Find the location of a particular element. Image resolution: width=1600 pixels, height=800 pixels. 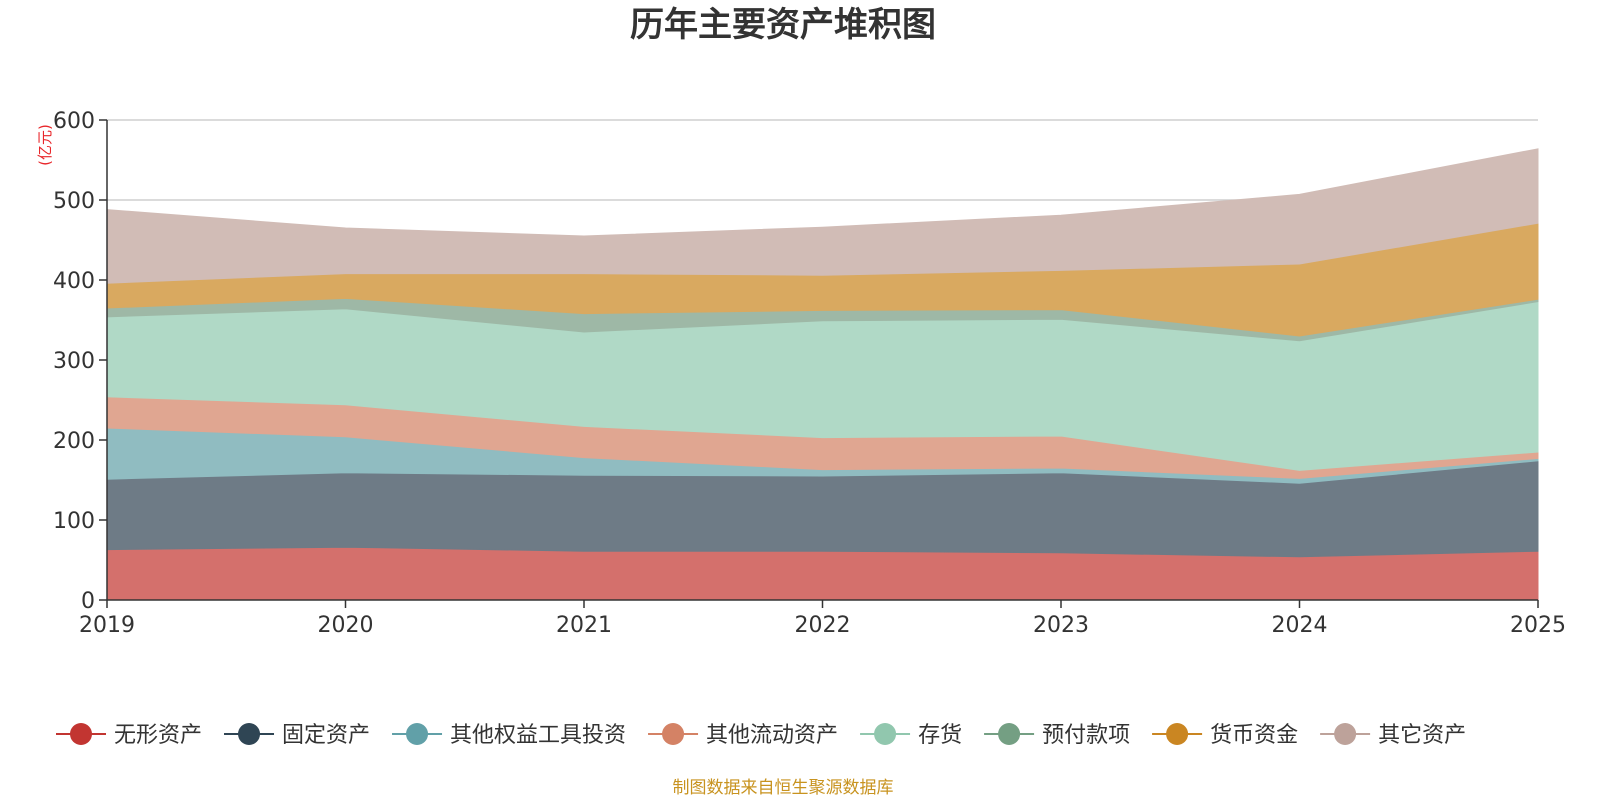

x-tick-label-2020: 2020 is located at coordinates (346, 625).